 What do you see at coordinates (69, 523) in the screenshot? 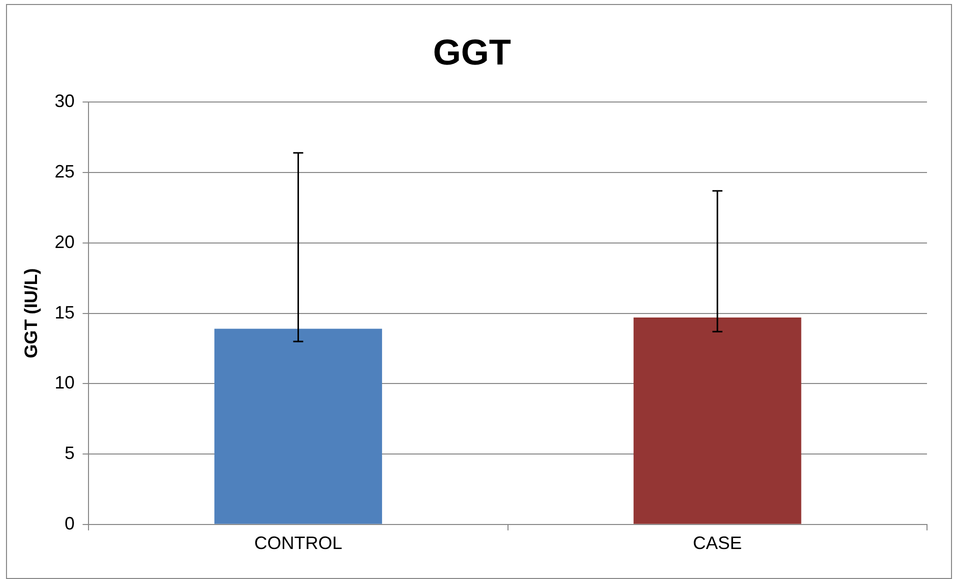
I see `y-tick-label: 0` at bounding box center [69, 523].